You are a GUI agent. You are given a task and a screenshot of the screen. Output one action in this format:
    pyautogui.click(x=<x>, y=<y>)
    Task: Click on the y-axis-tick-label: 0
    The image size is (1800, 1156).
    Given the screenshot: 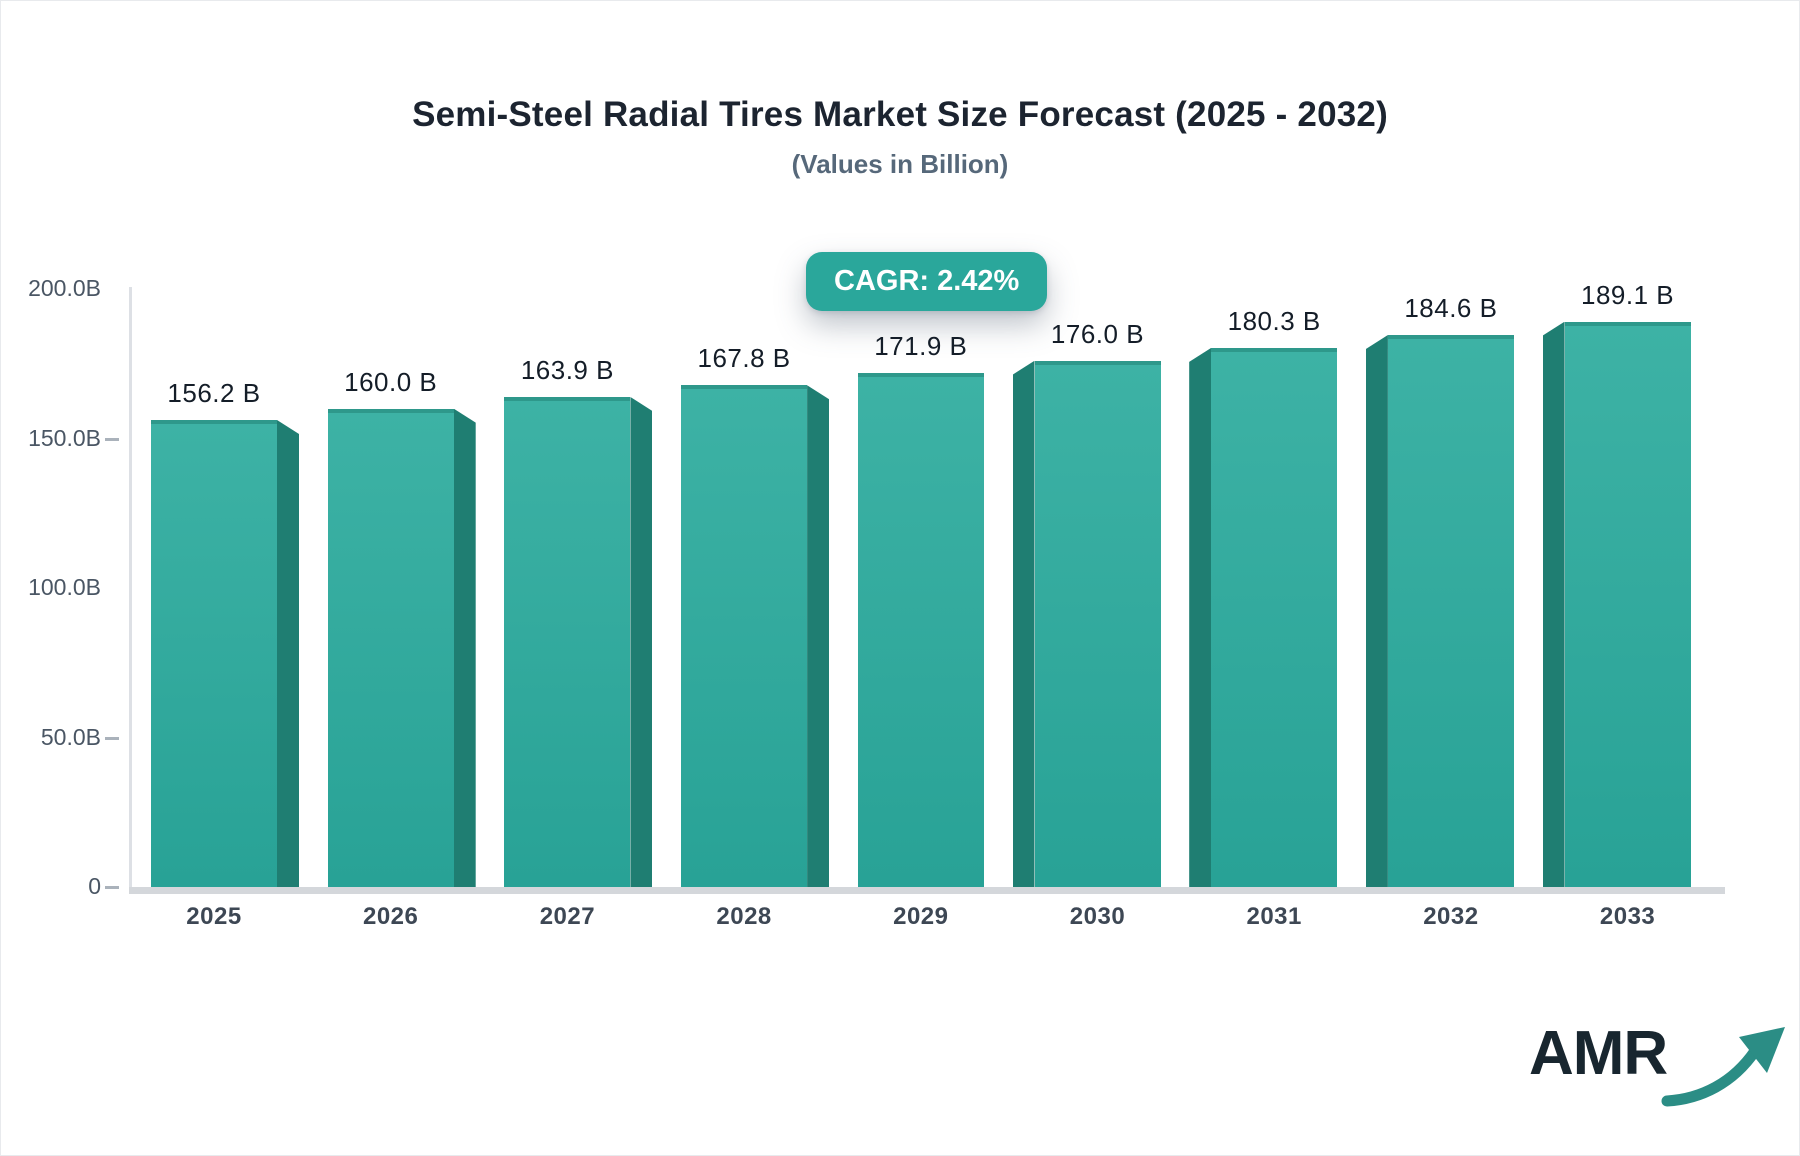 What is the action you would take?
    pyautogui.click(x=94, y=886)
    